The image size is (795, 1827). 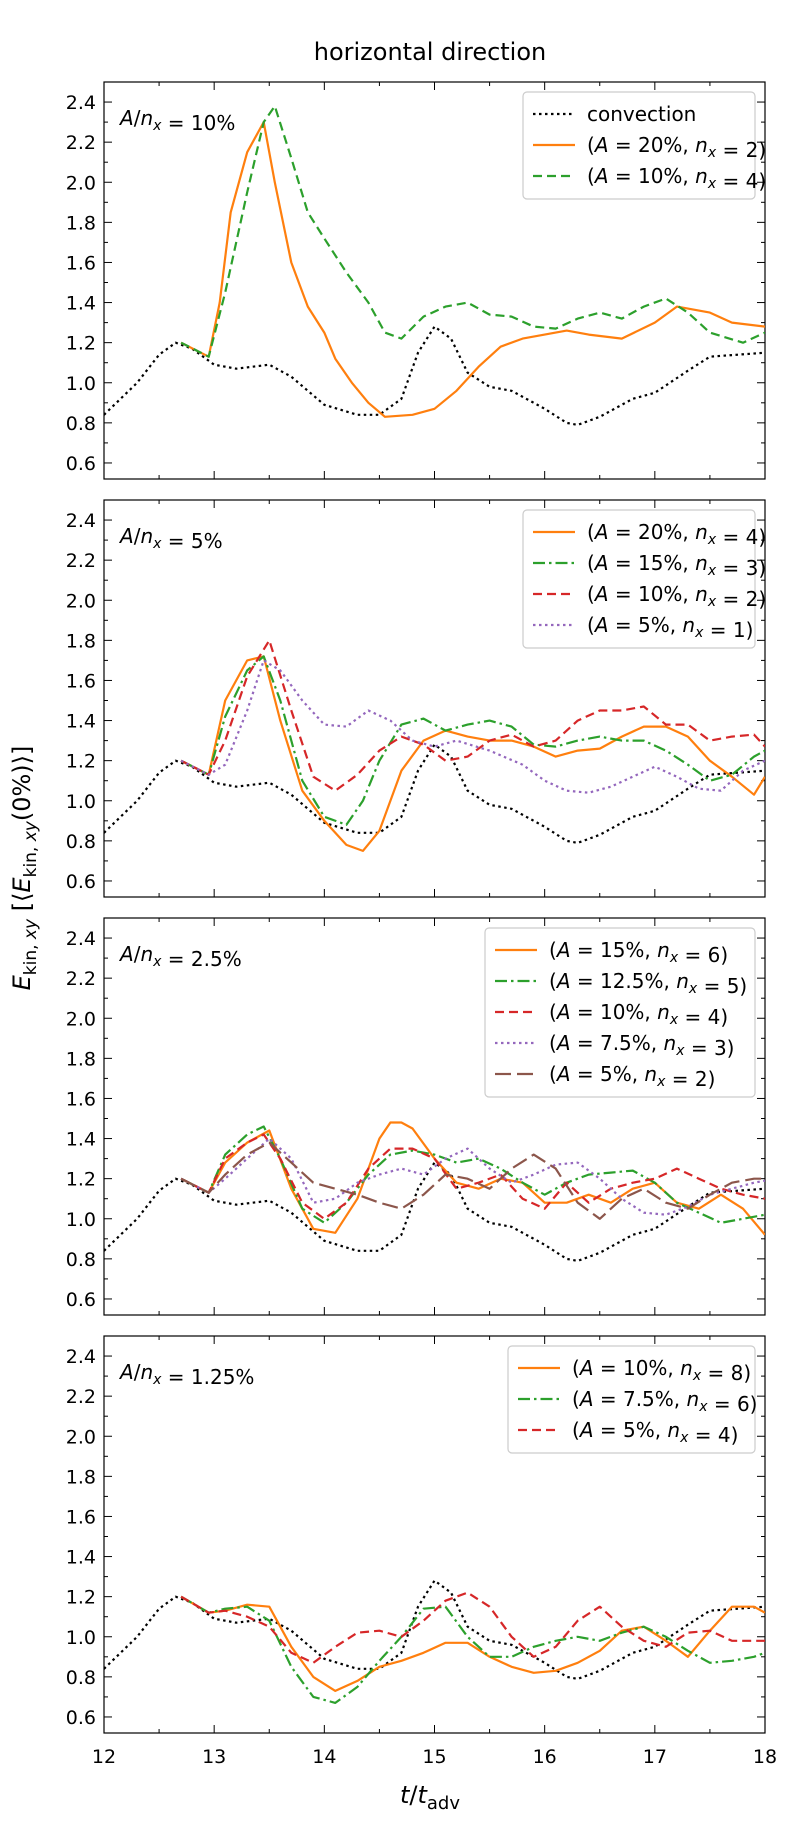 I want to click on legend-entry: (A = 7.5%, nx = 3), so click(x=641, y=1045).